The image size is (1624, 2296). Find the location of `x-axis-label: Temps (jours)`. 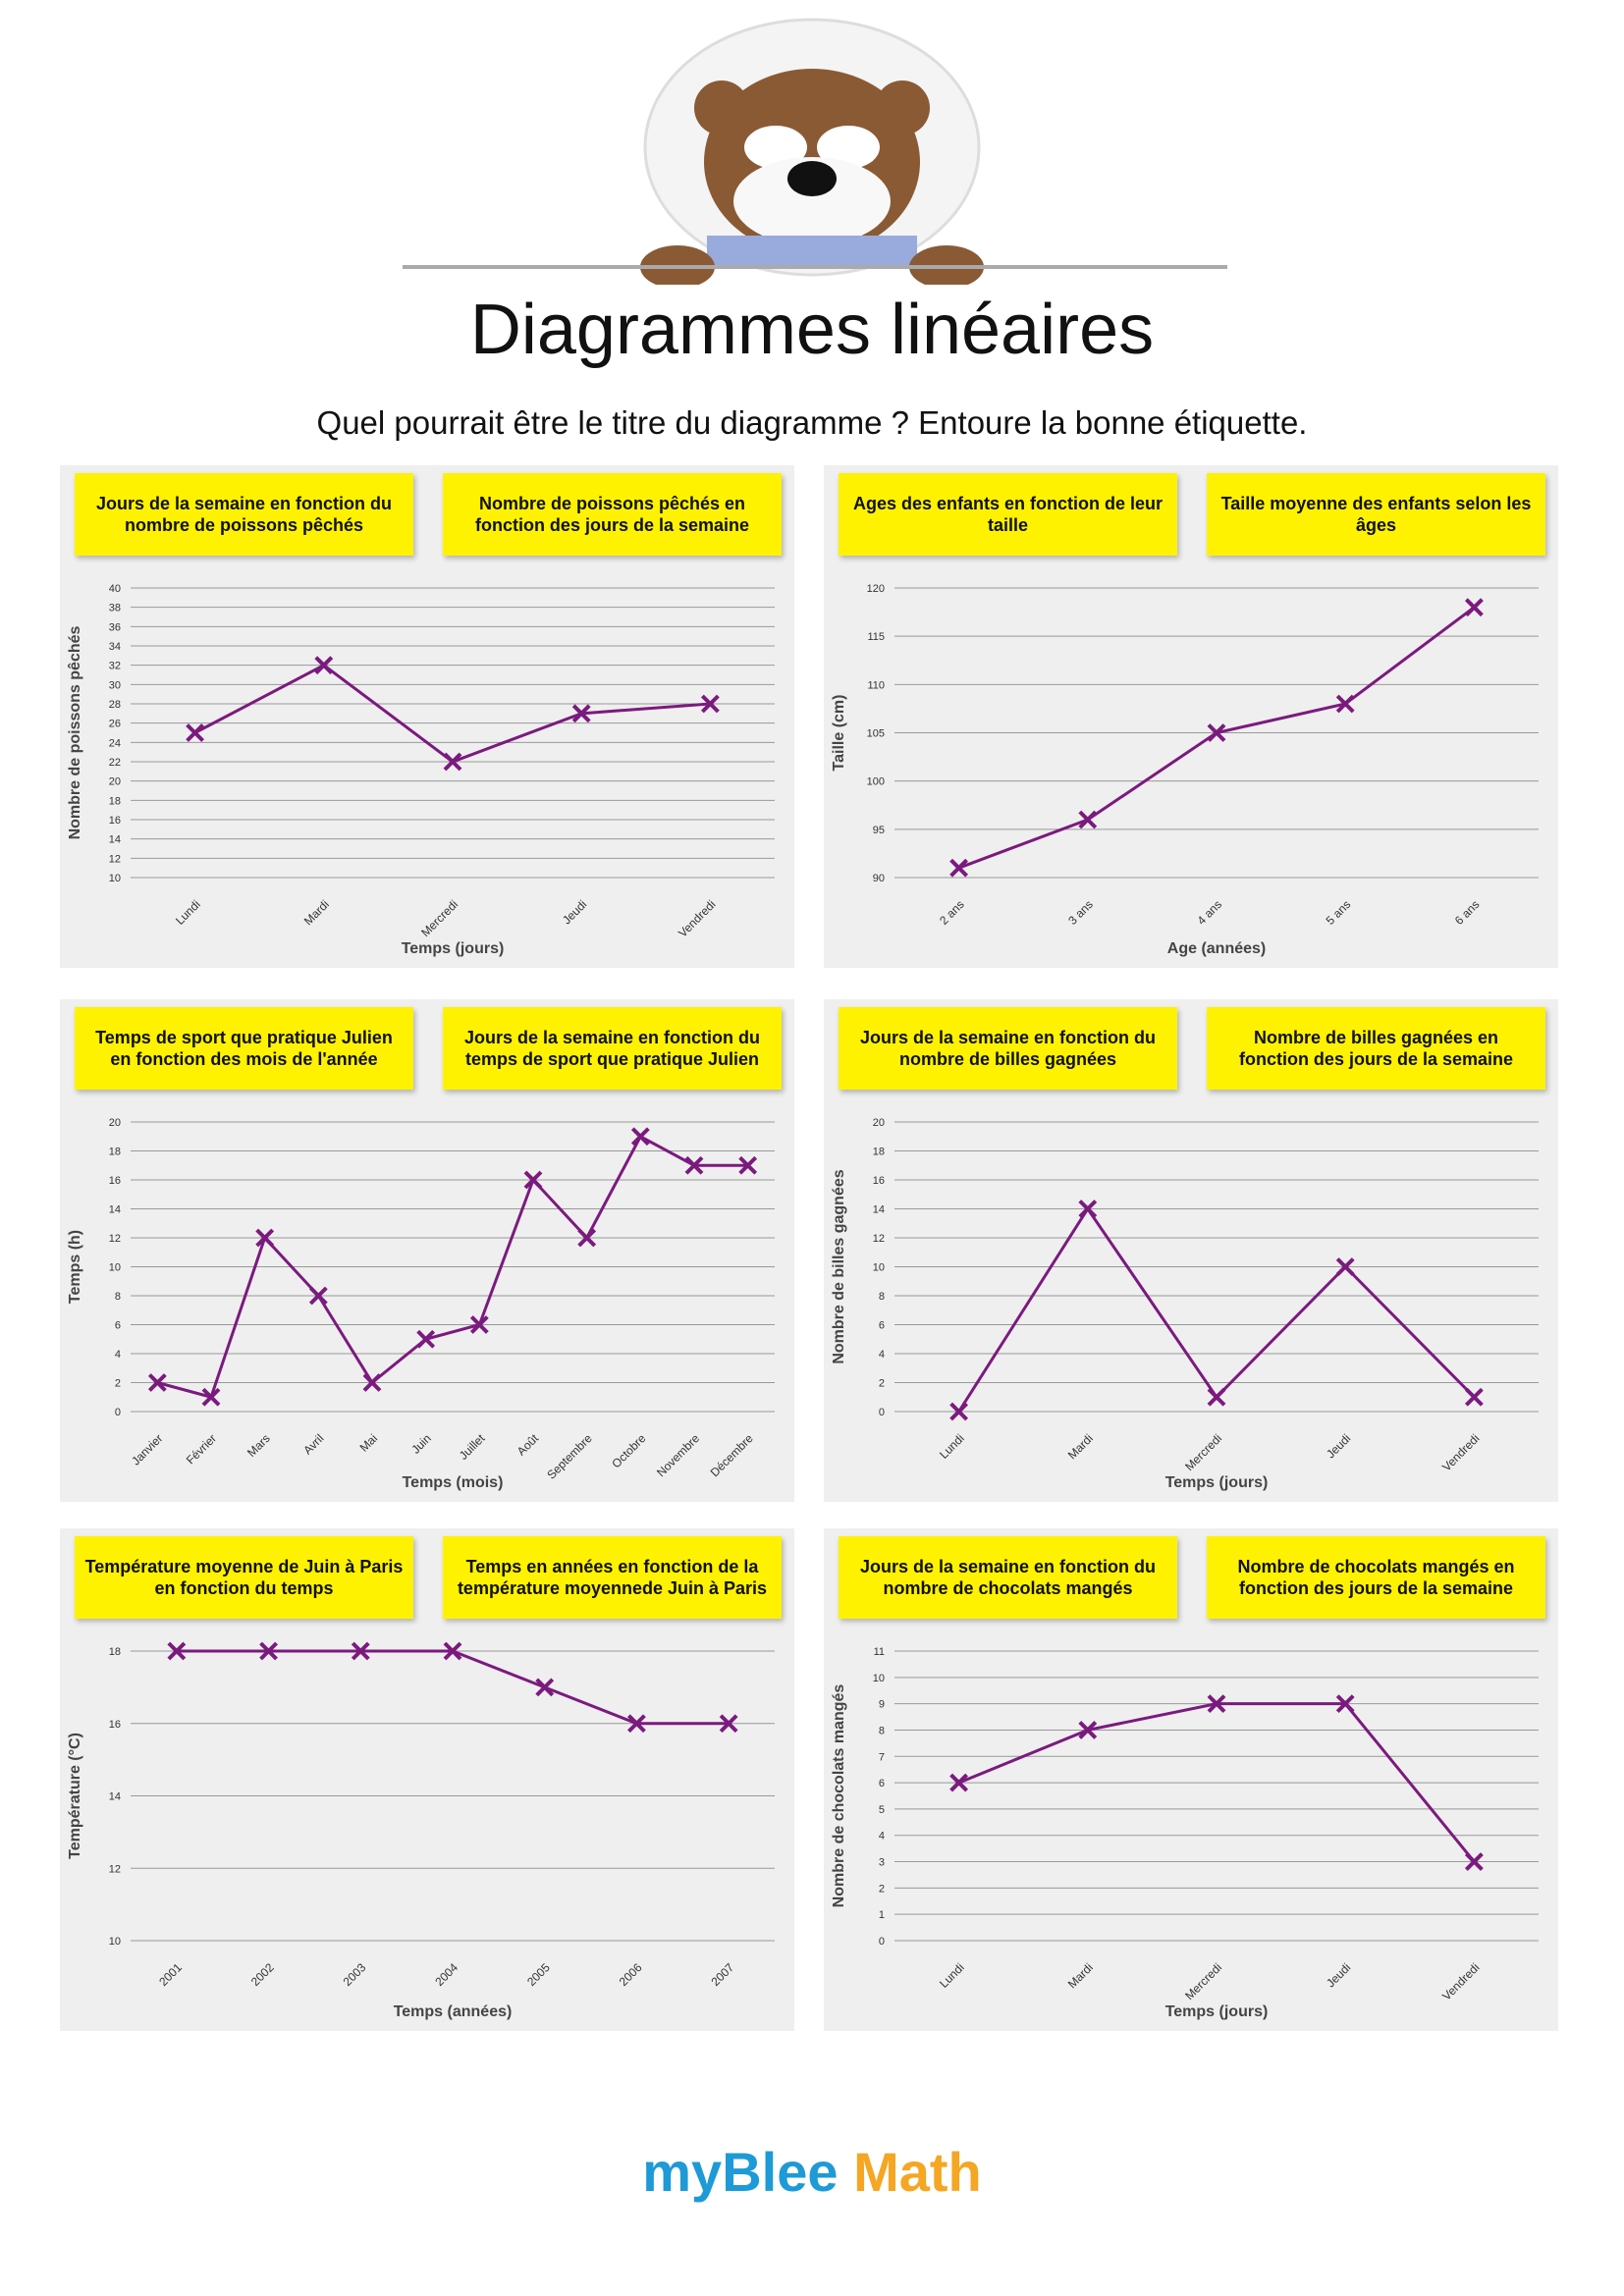

x-axis-label: Temps (jours) is located at coordinates (1217, 1482).